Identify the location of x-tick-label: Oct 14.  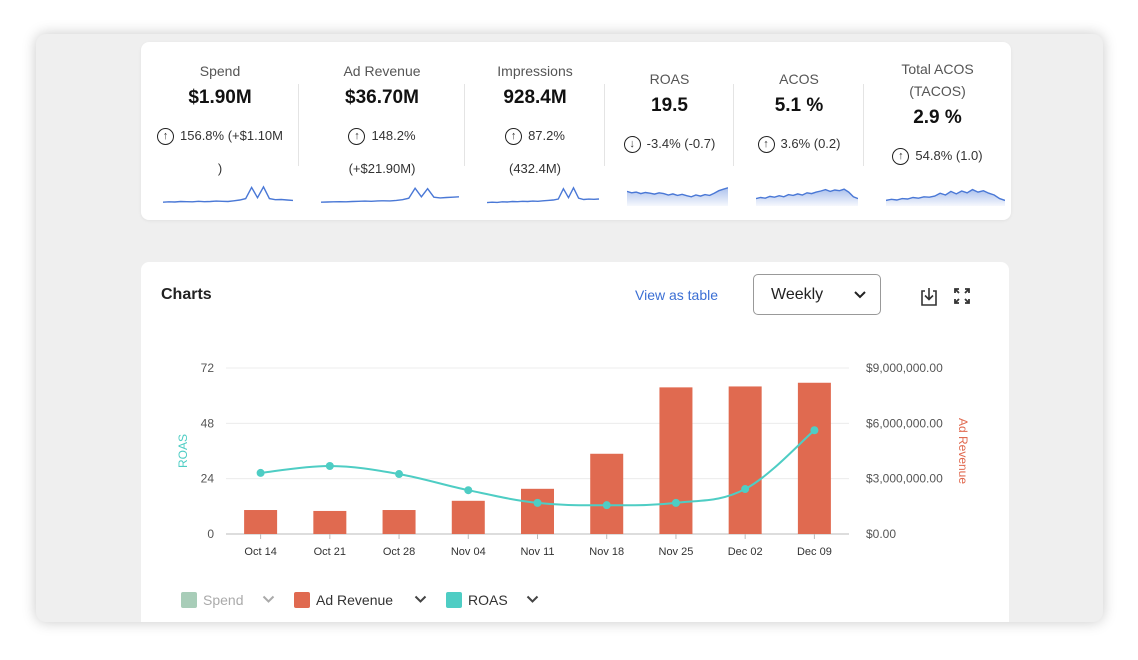
(260, 552).